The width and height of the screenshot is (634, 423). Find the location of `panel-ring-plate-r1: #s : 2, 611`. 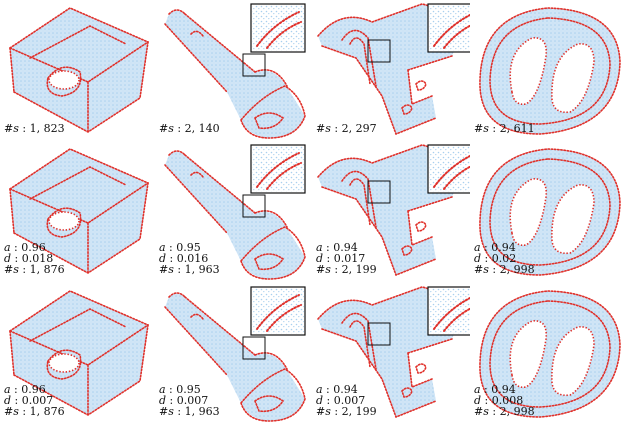

panel-ring-plate-r1: #s : 2, 611 is located at coordinates (549, 70).